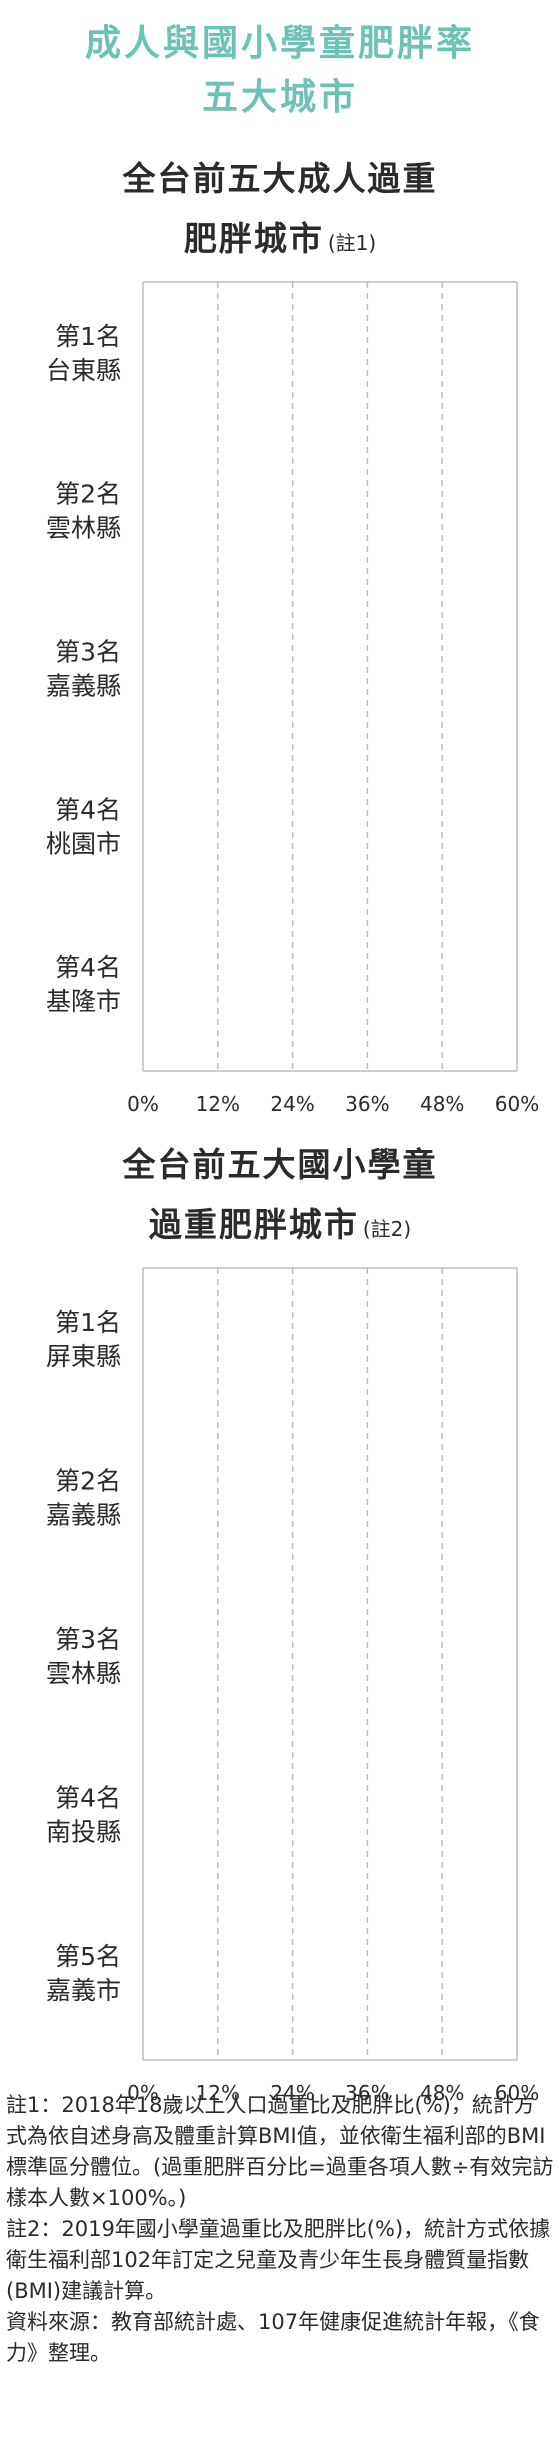 This screenshot has height=2456, width=560. Describe the element at coordinates (352, 243) in the screenshot. I see `chart1-title-note: (註1)` at that location.